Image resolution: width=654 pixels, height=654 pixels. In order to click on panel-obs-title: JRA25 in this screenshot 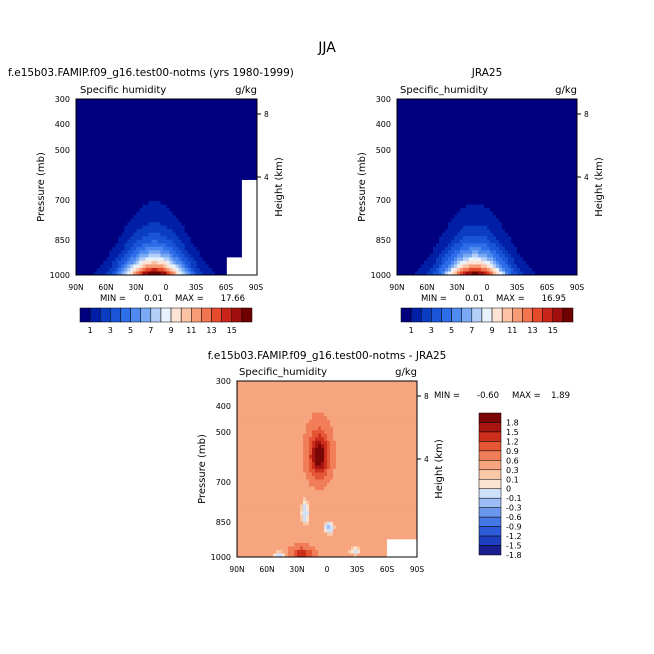, I will do `click(487, 73)`.